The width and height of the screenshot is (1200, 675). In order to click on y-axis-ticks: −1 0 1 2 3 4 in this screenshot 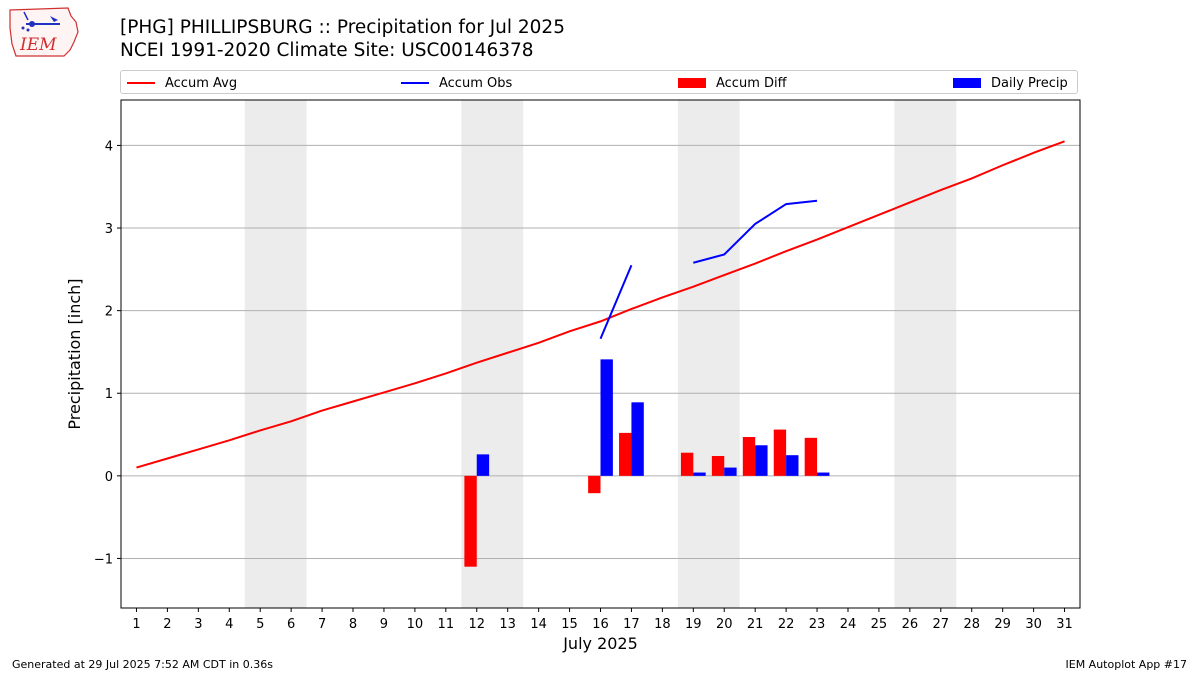, I will do `click(107, 353)`.